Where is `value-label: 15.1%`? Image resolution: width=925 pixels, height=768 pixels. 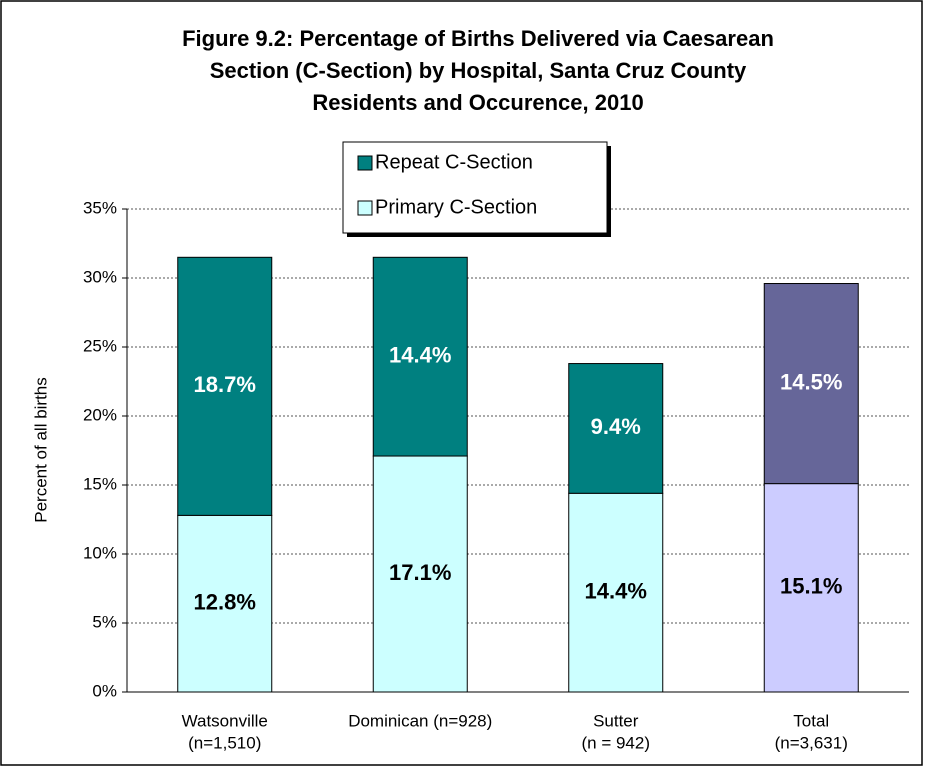
value-label: 15.1% is located at coordinates (811, 586).